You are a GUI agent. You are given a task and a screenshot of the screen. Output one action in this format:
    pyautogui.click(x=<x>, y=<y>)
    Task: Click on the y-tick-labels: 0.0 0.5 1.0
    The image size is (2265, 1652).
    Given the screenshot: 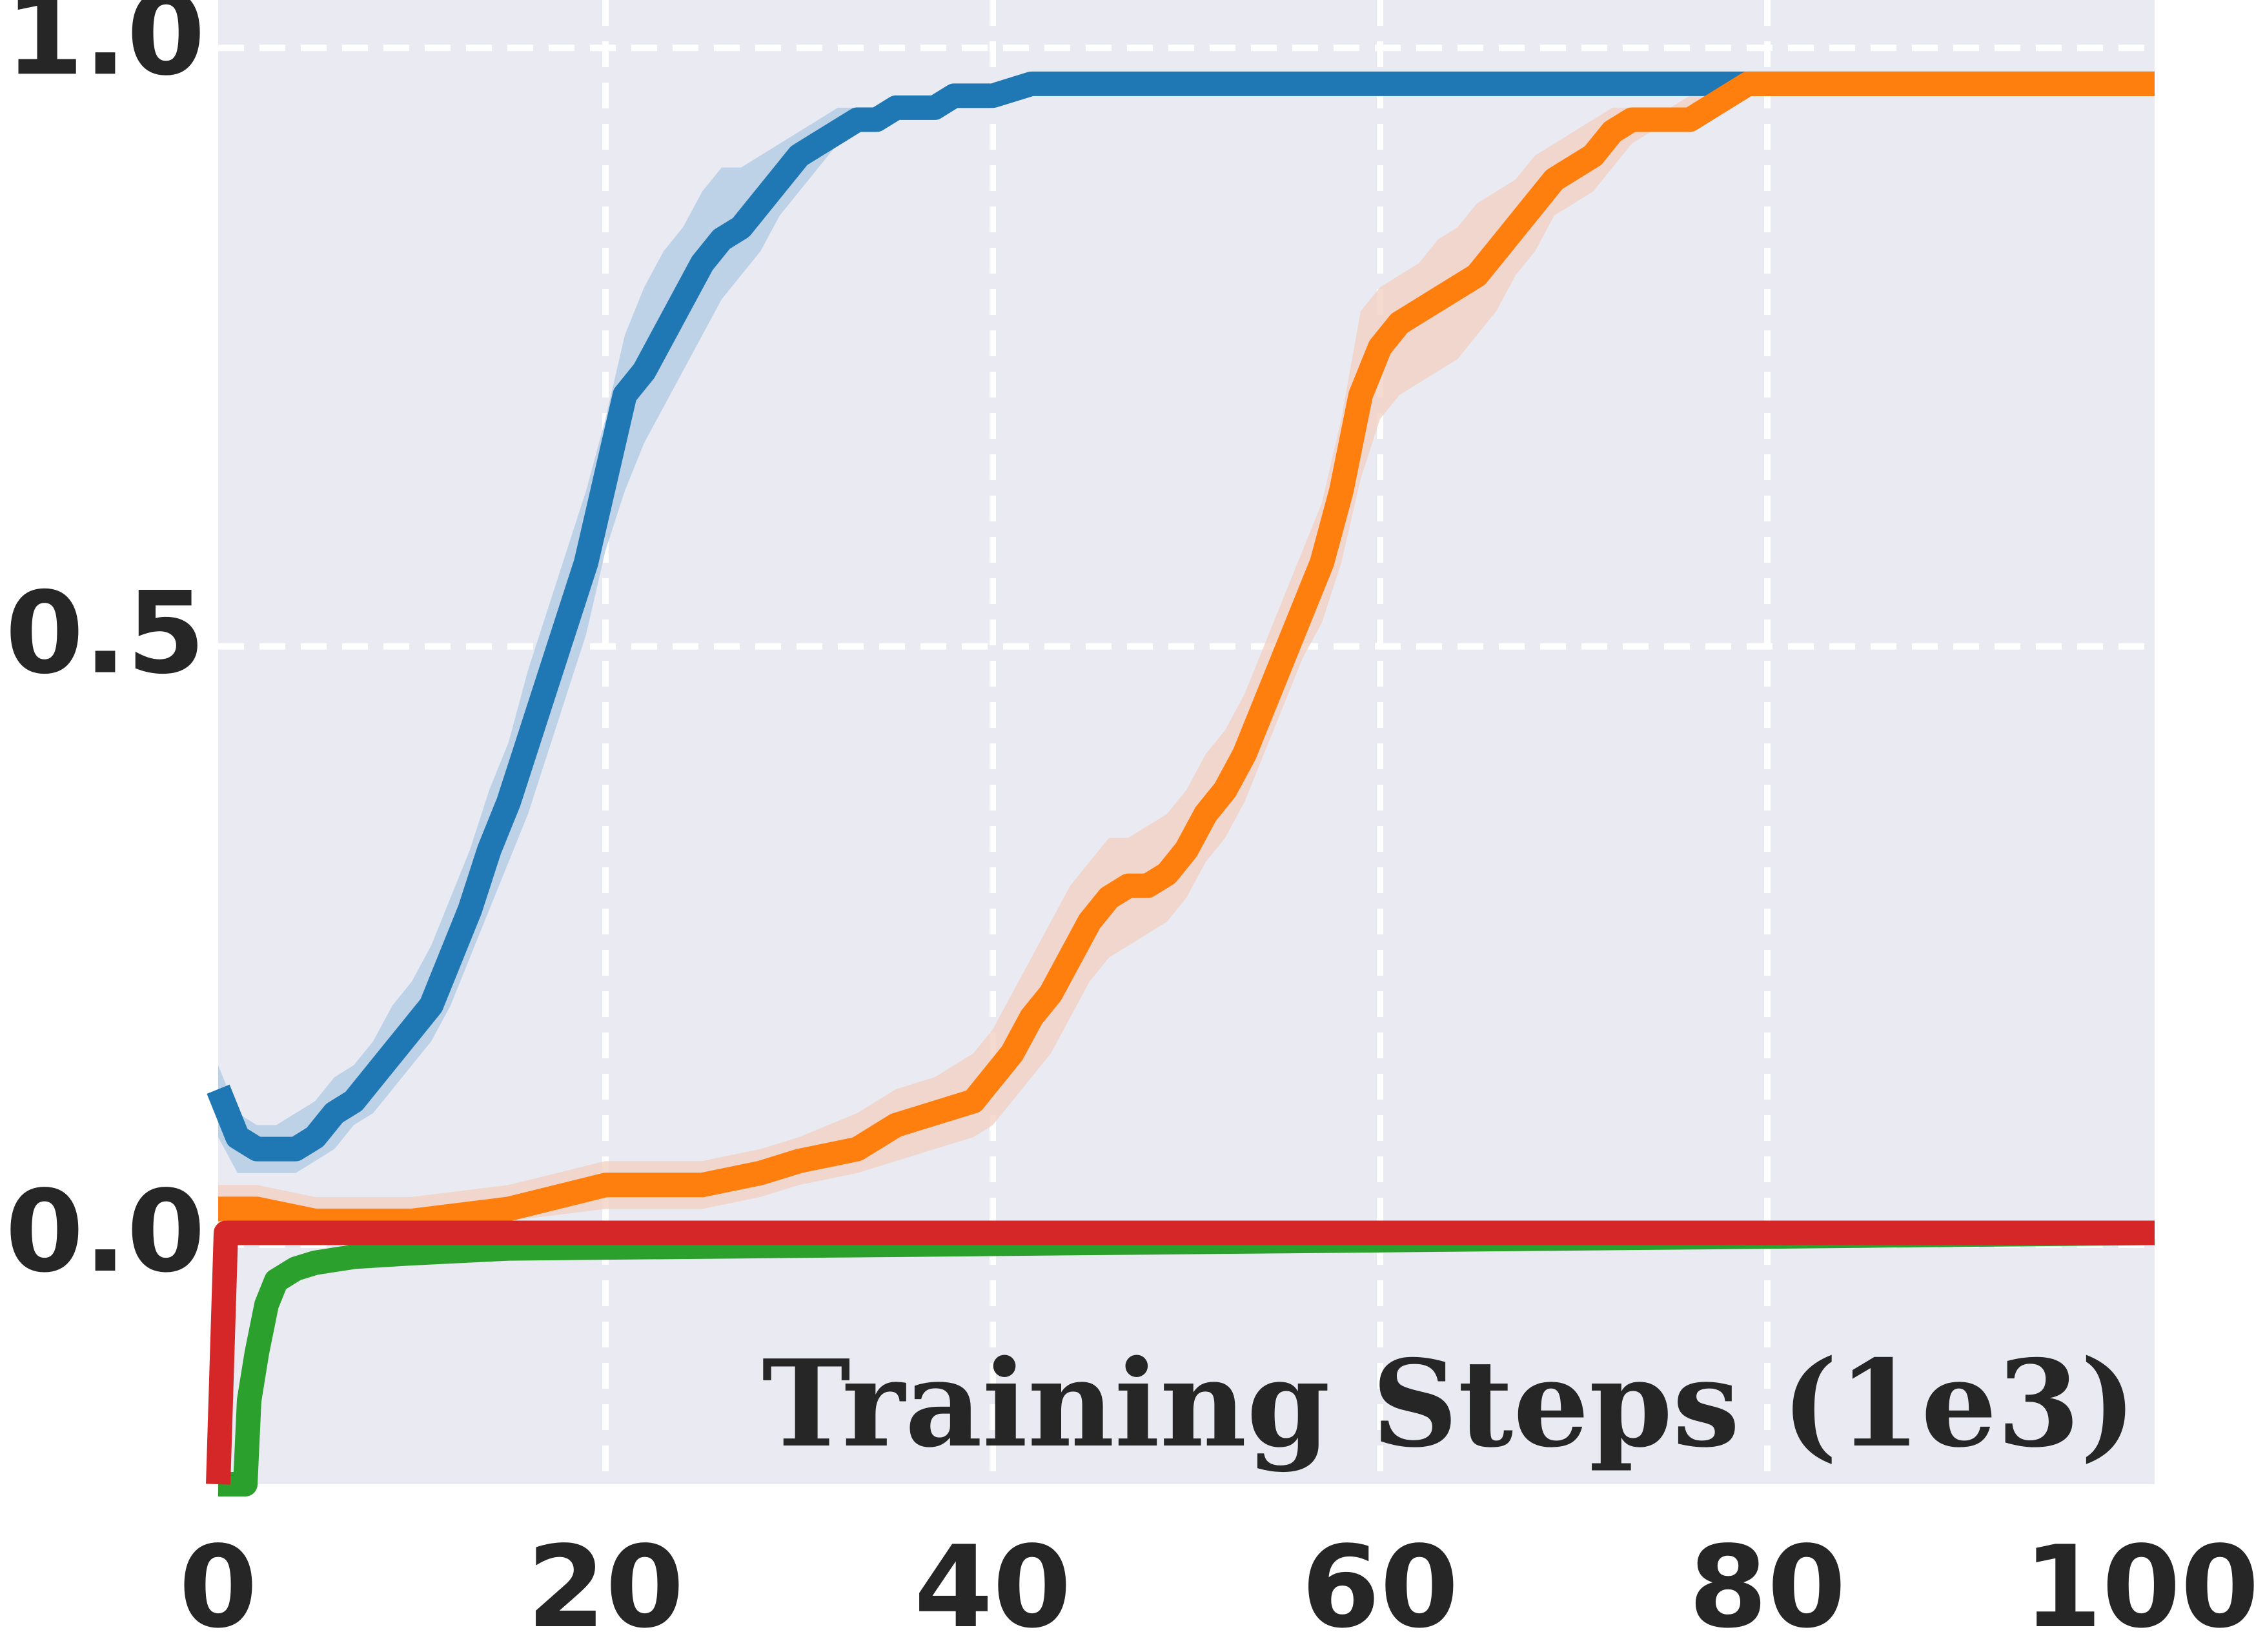 What is the action you would take?
    pyautogui.click(x=105, y=649)
    